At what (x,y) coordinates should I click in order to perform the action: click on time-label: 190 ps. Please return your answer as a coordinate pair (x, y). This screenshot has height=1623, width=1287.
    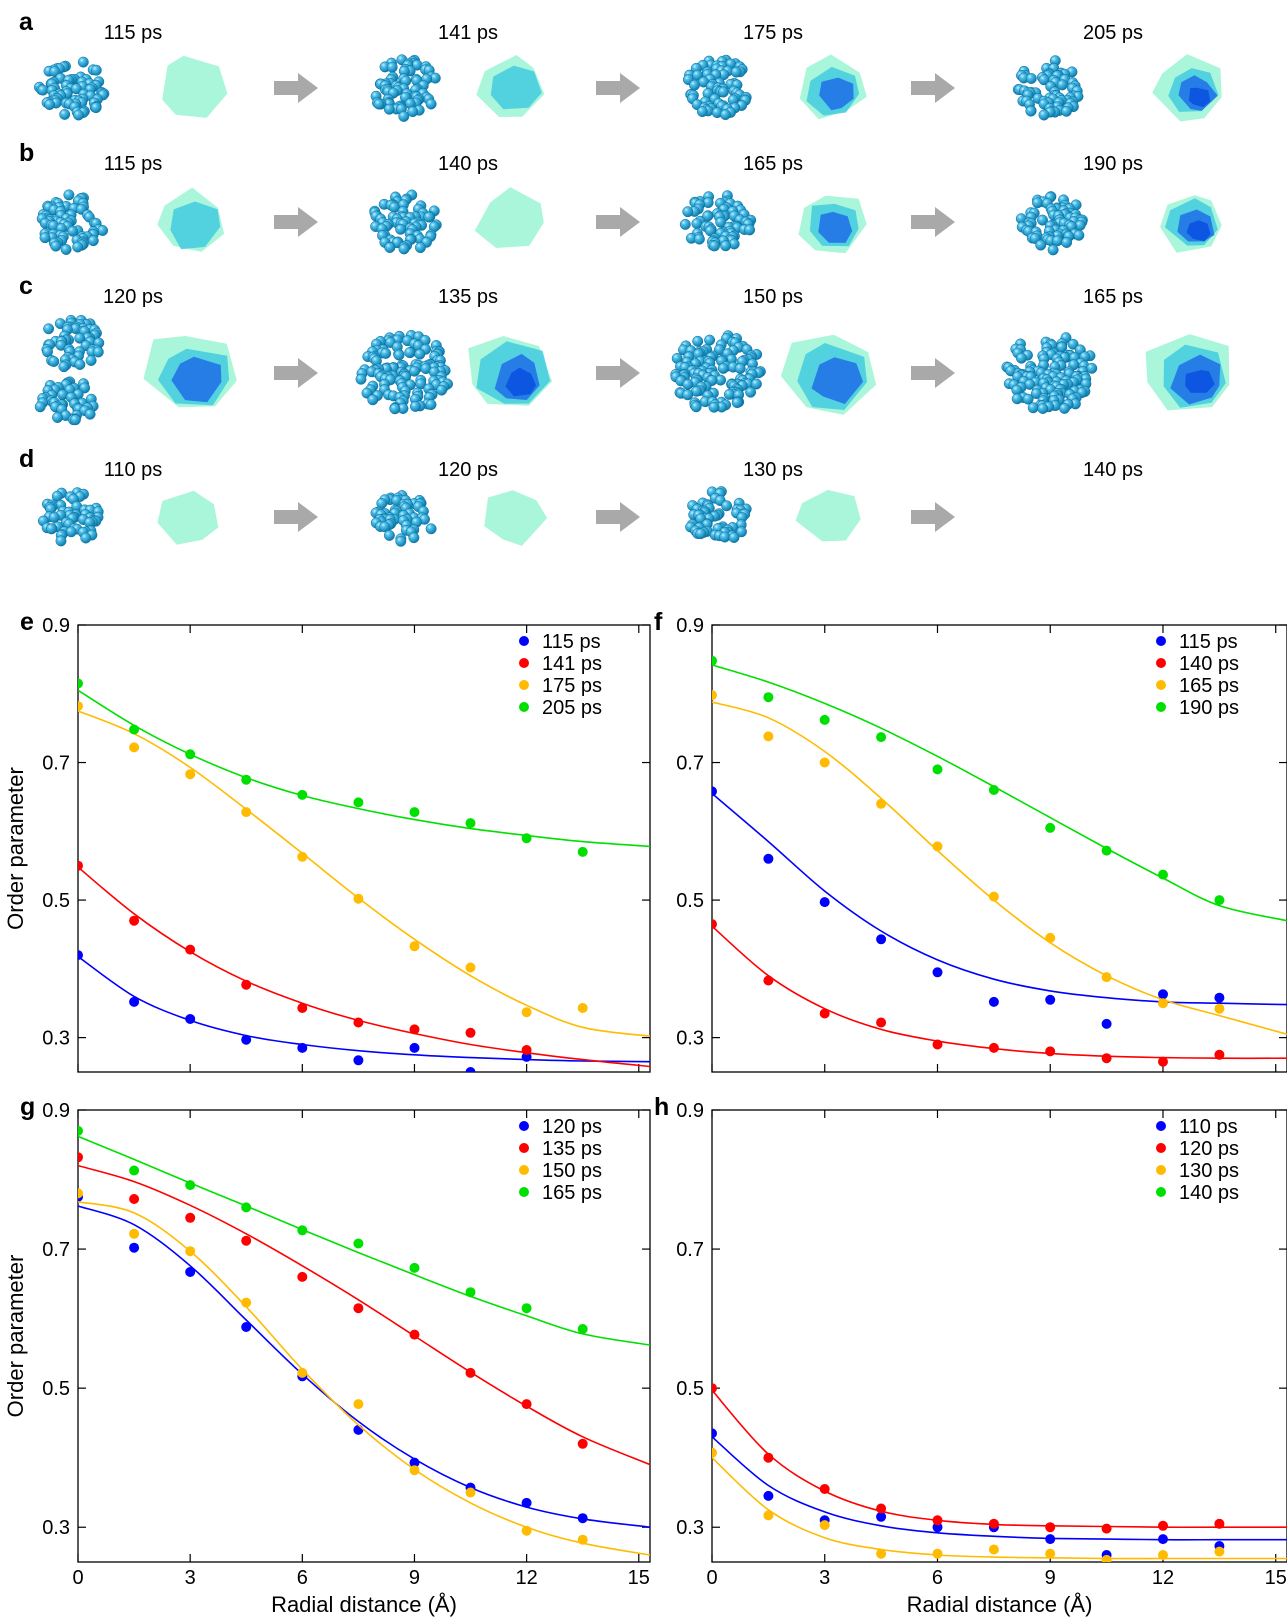
    Looking at the image, I should click on (1113, 164).